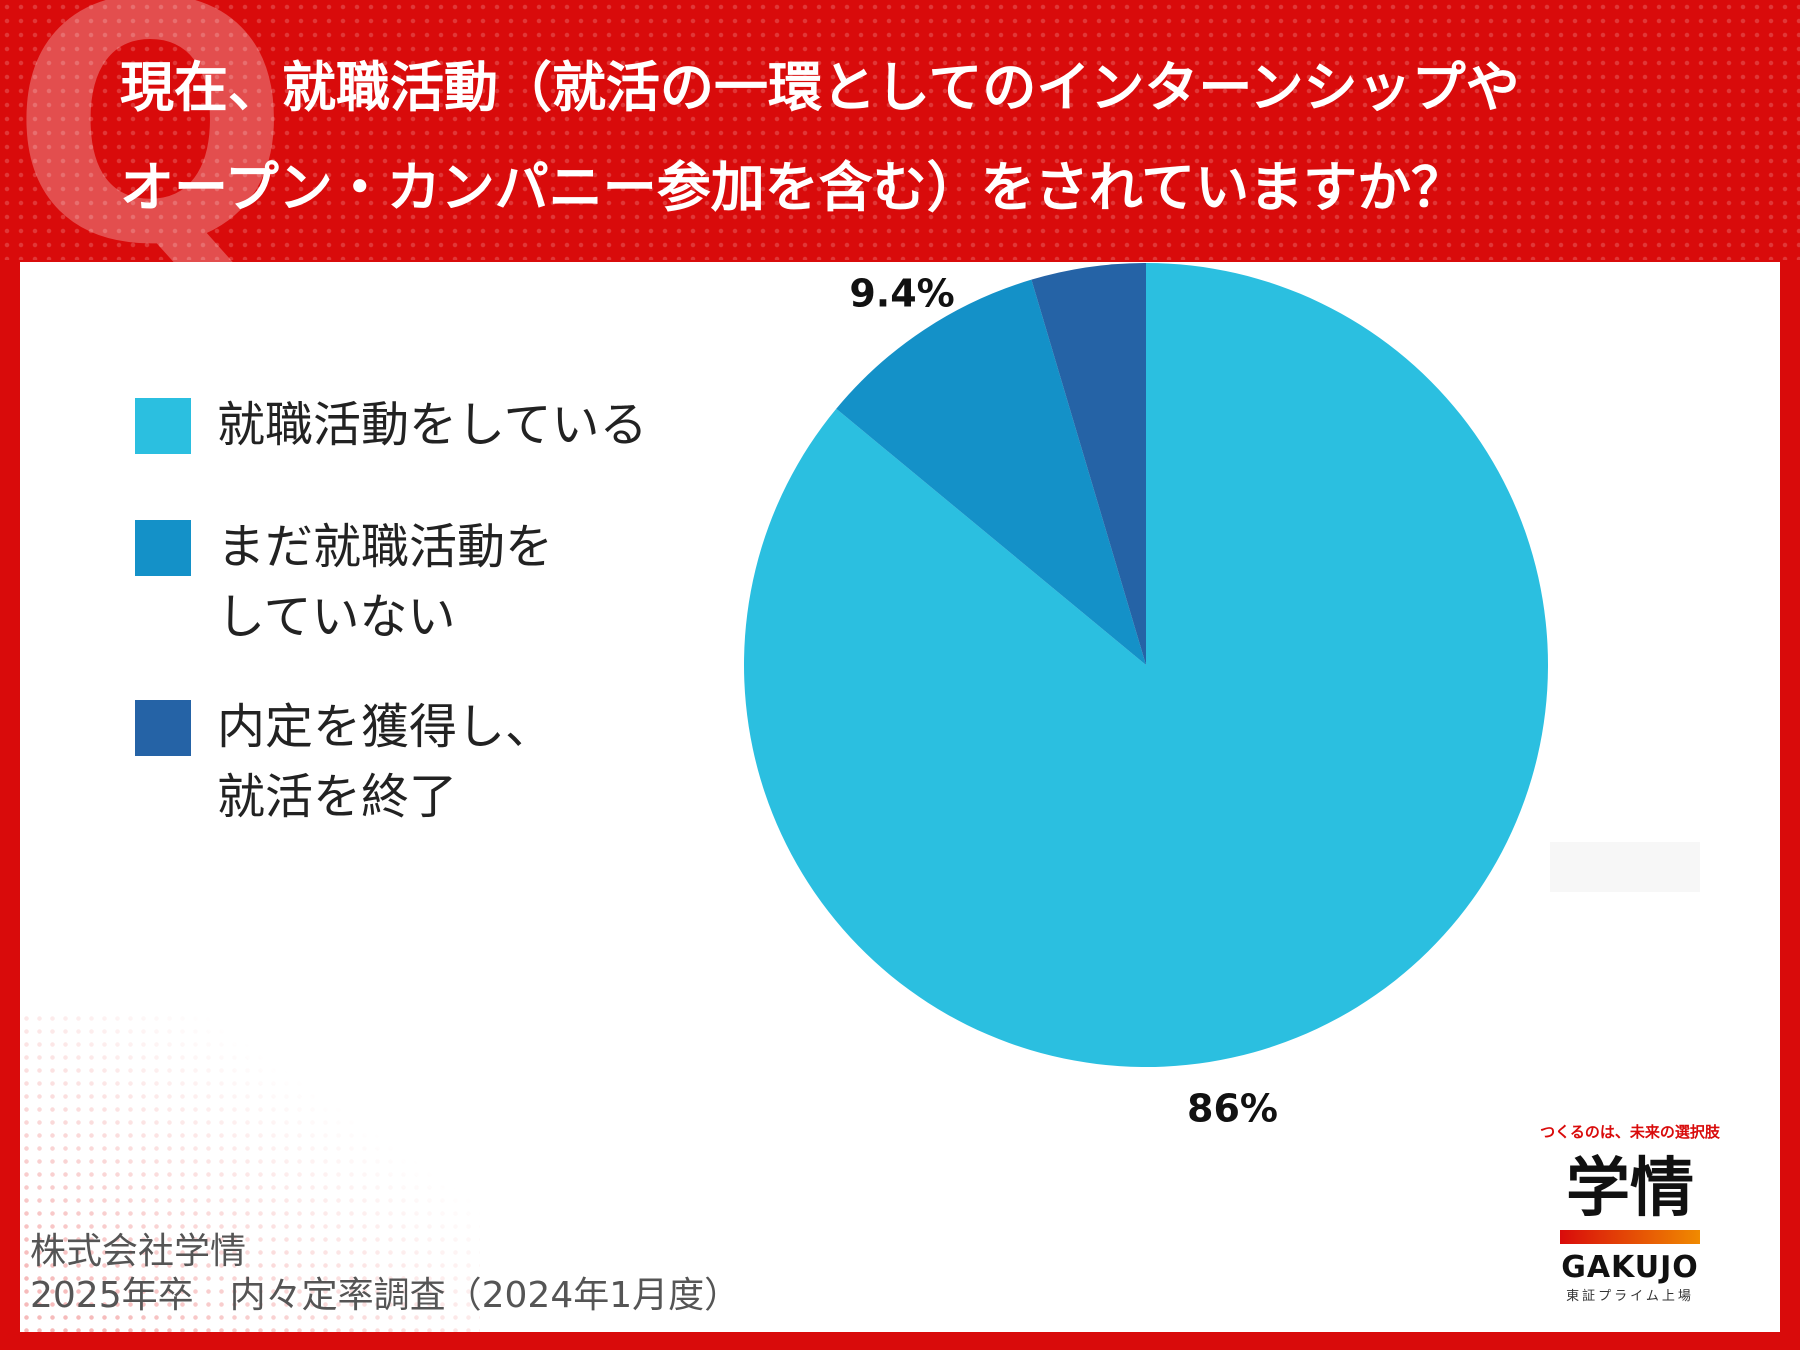 The height and width of the screenshot is (1350, 1800). What do you see at coordinates (138, 1251) in the screenshot?
I see `source-company: 株式会社学情` at bounding box center [138, 1251].